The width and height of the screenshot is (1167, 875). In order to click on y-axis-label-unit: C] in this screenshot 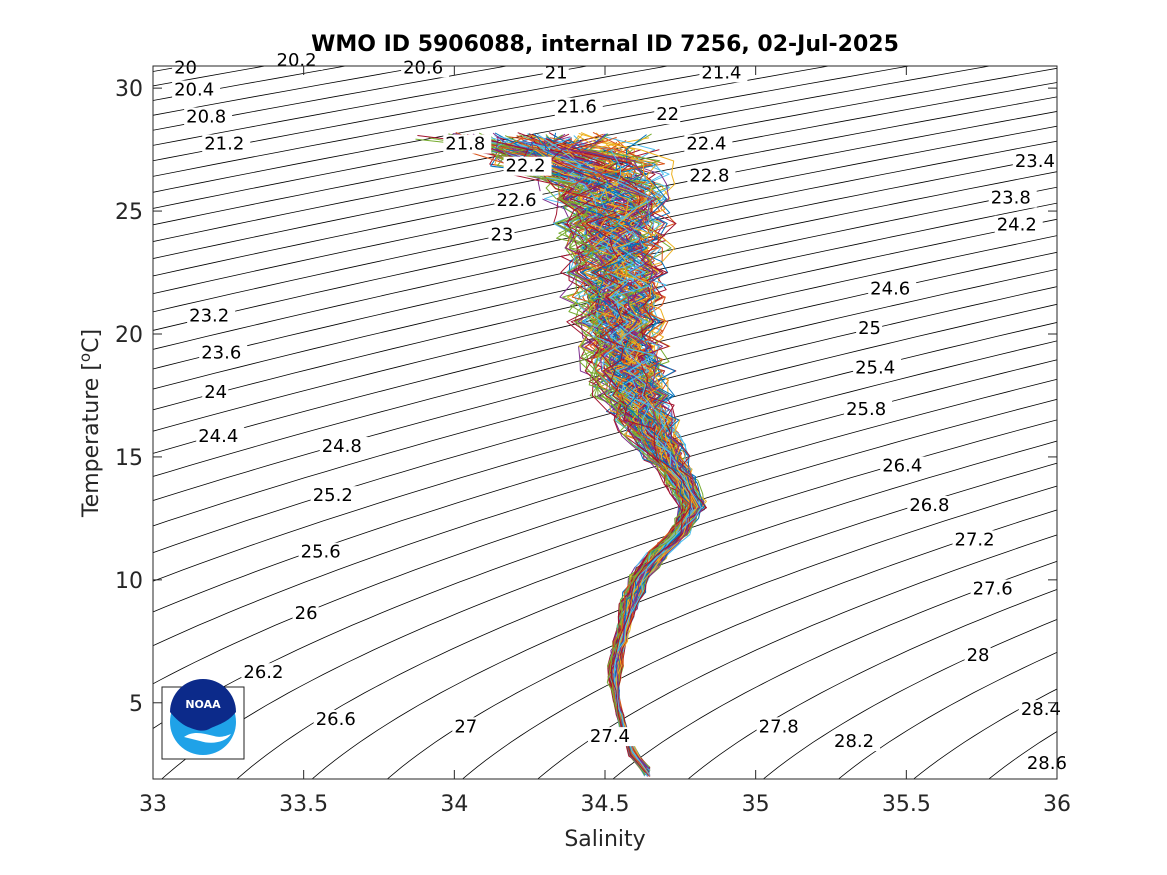, I will do `click(91, 341)`.